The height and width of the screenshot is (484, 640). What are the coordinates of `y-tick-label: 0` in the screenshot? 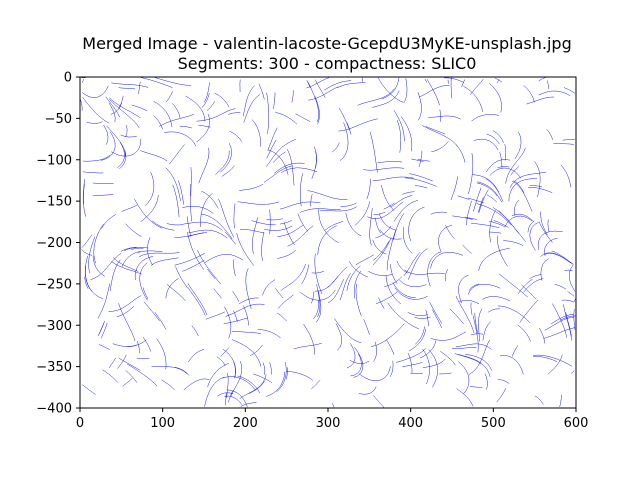 It's located at (68, 78).